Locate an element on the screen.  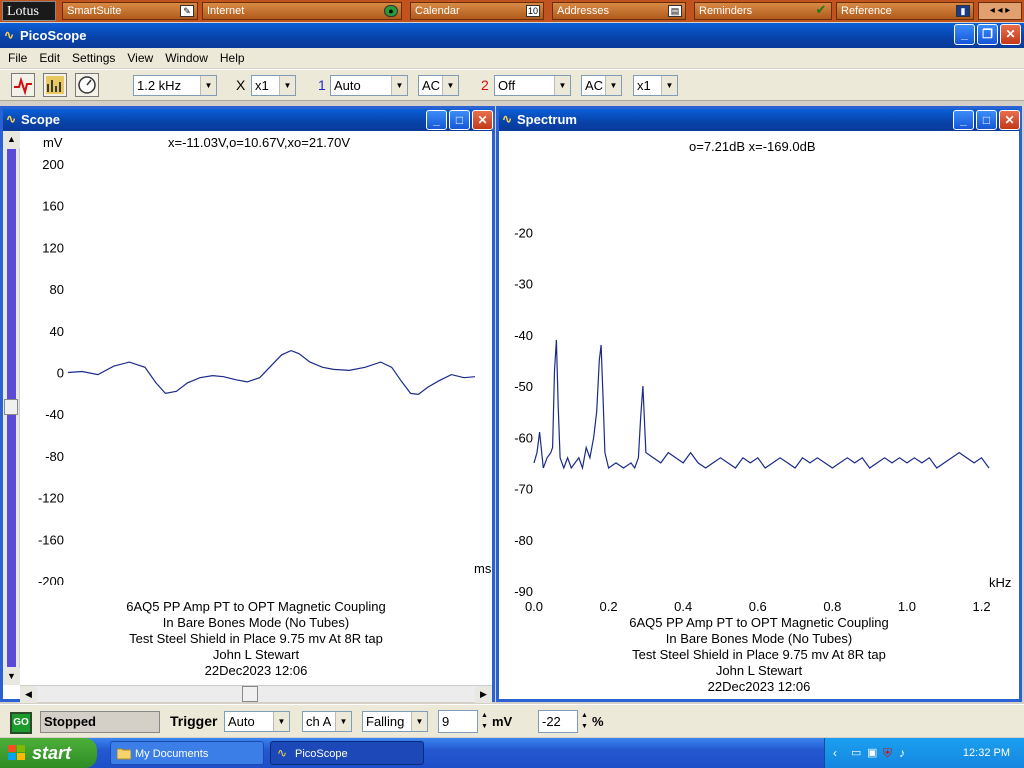
channel-2-coupling-select: AC ▼ is located at coordinates (601, 85).